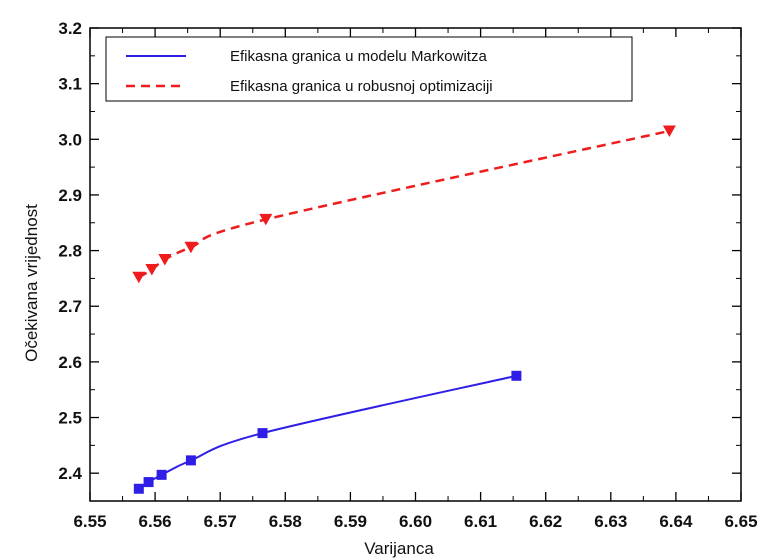  Describe the element at coordinates (70, 362) in the screenshot. I see `y-tick-label: 2.6` at that location.